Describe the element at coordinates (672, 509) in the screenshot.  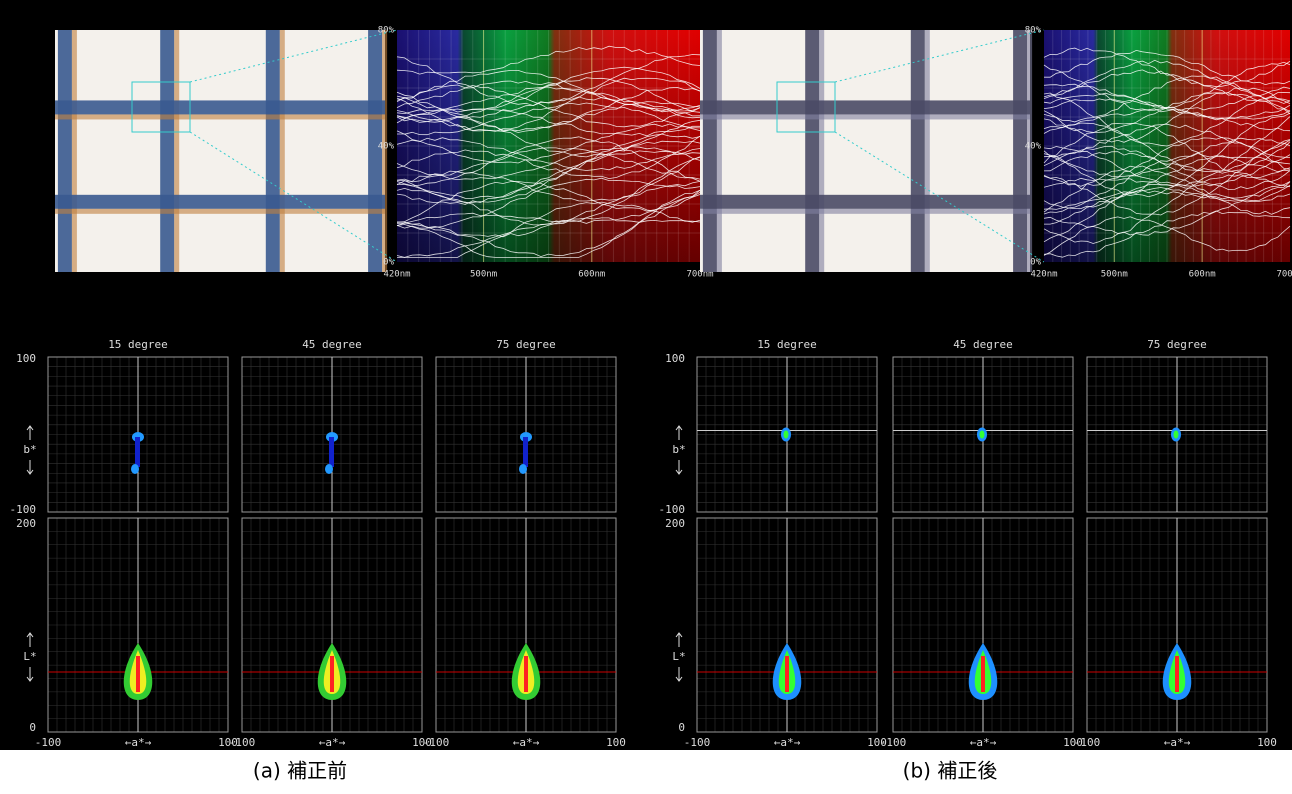
I see `b-tick-label: -100` at that location.